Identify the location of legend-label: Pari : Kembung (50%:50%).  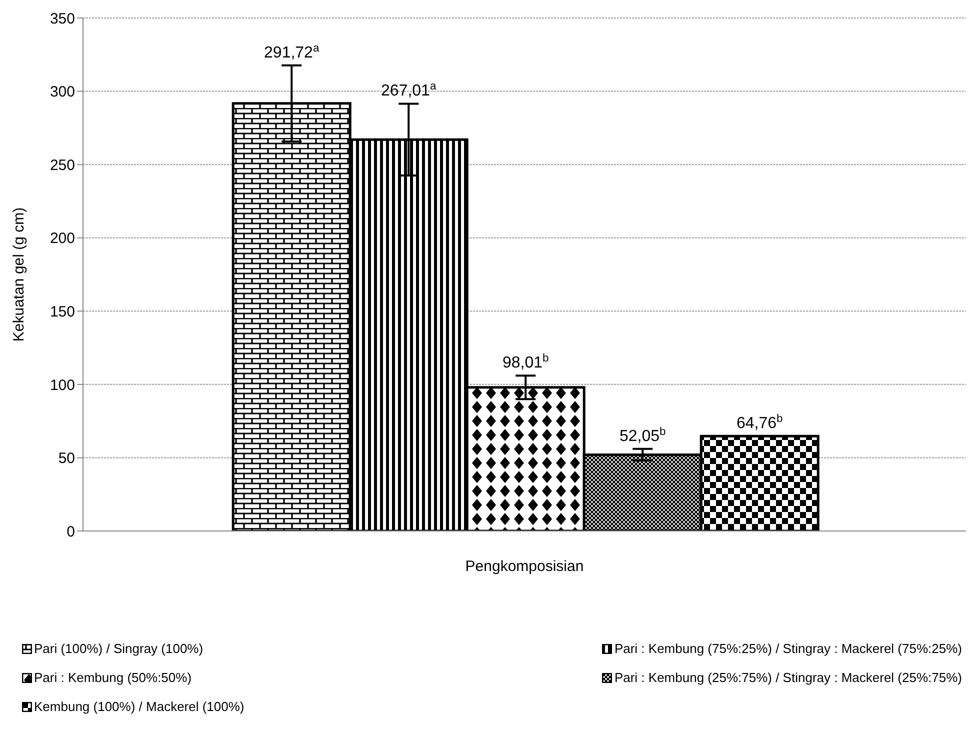
(113, 677).